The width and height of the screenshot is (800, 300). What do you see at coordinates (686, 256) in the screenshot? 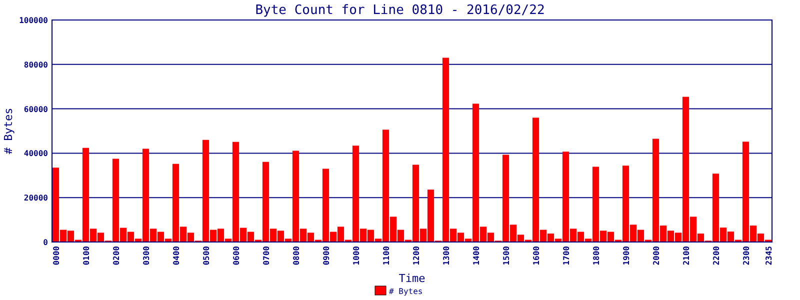
I see `x-tick-label: 2100` at bounding box center [686, 256].